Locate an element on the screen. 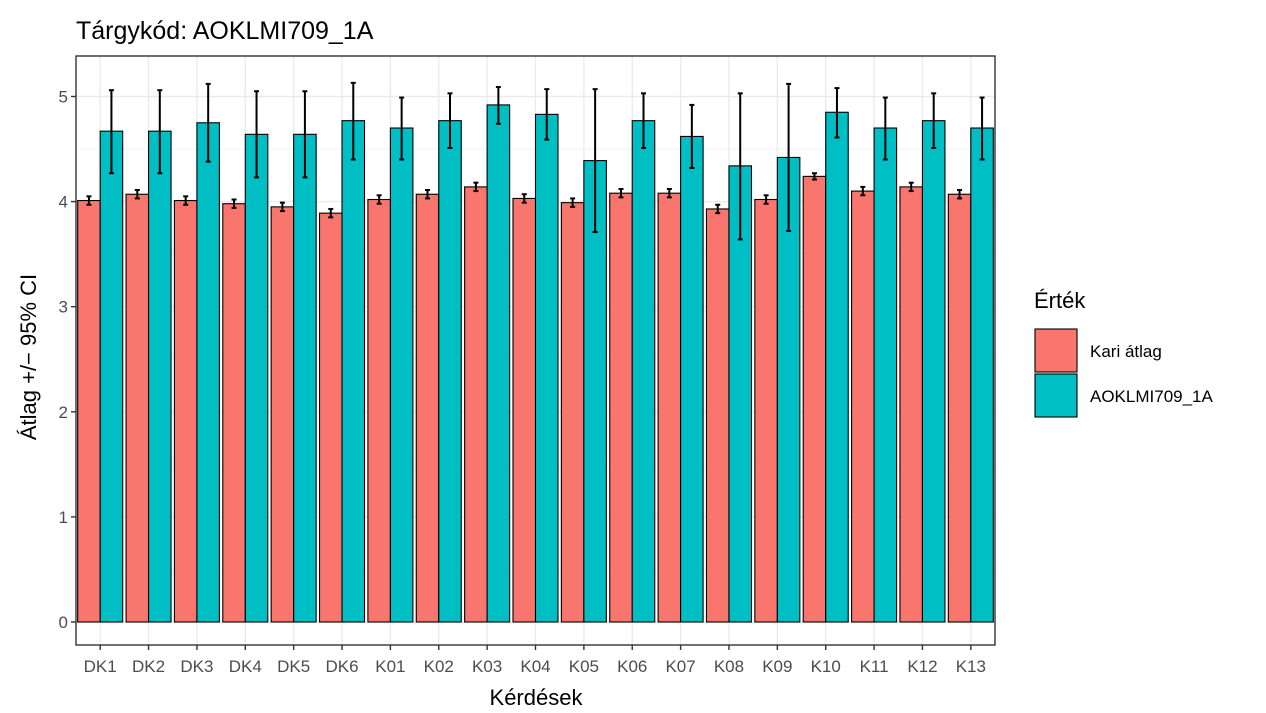  x-tick-label: K04 is located at coordinates (535, 666).